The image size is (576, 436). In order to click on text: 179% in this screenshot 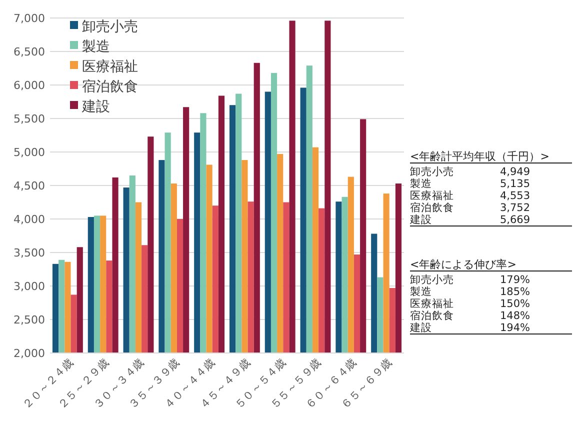, I will do `click(515, 280)`.